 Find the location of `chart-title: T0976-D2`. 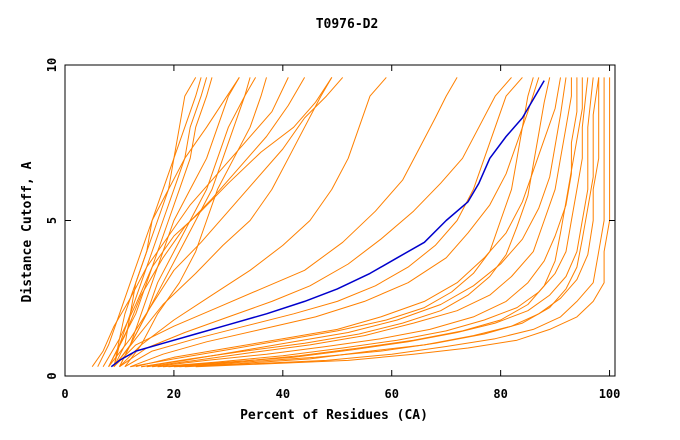

chart-title: T0976-D2 is located at coordinates (347, 24).